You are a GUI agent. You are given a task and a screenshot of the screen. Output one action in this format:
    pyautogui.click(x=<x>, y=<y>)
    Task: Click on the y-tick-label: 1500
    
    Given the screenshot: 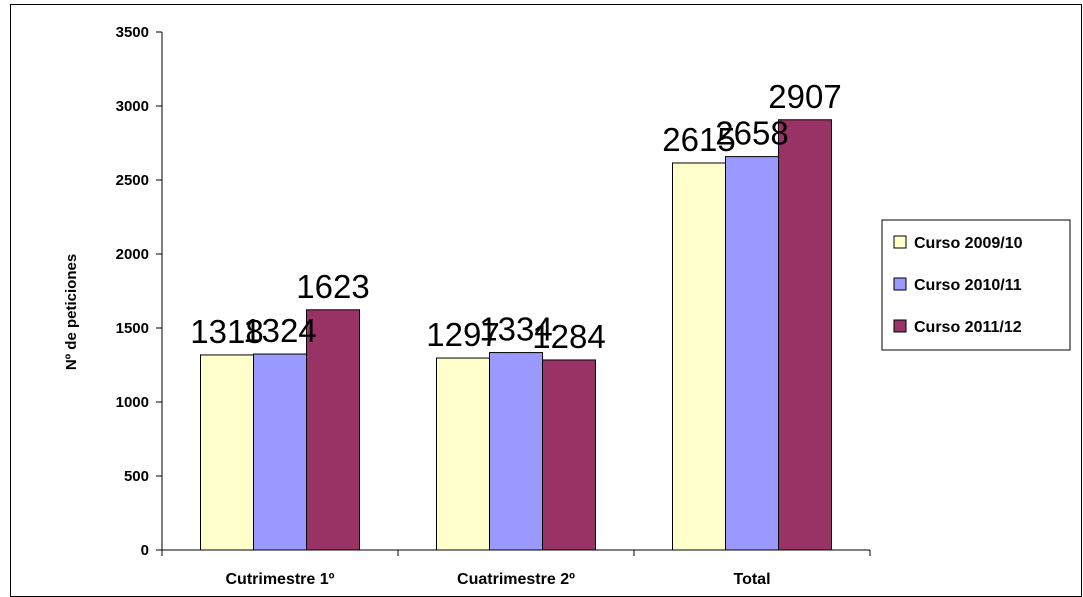 What is the action you would take?
    pyautogui.click(x=132, y=328)
    